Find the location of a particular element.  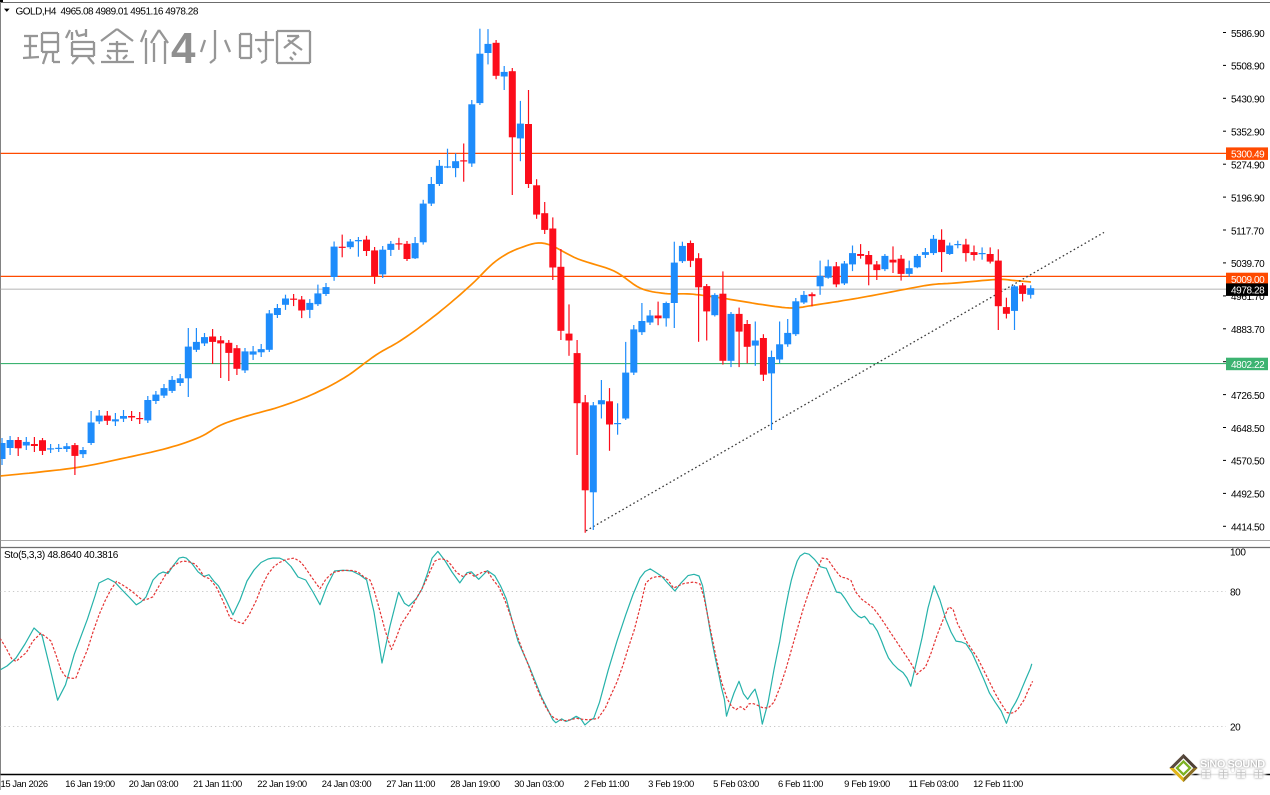

svg-text: 4961.70 is located at coordinates (1248, 297).